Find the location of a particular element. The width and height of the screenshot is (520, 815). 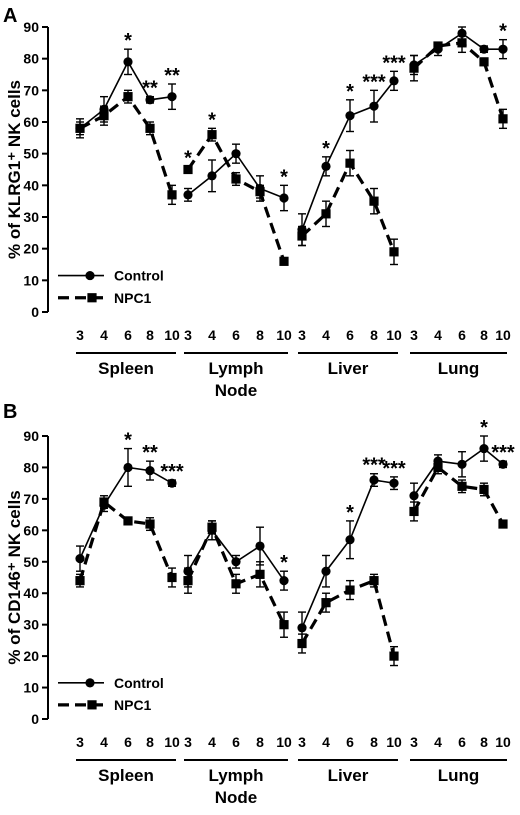

y-tick-label: 30 is located at coordinates (31, 217).